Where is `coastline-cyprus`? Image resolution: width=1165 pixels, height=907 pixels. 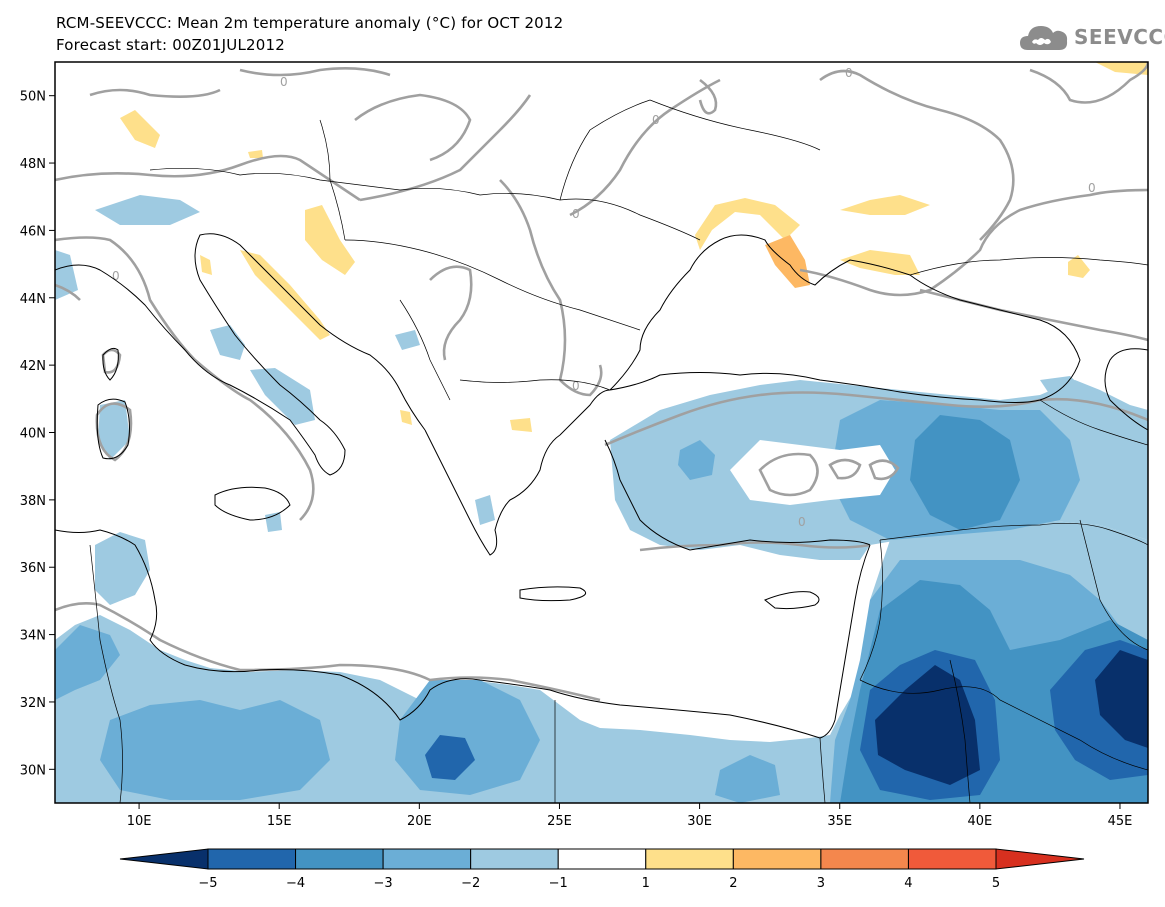 coastline-cyprus is located at coordinates (792, 600).